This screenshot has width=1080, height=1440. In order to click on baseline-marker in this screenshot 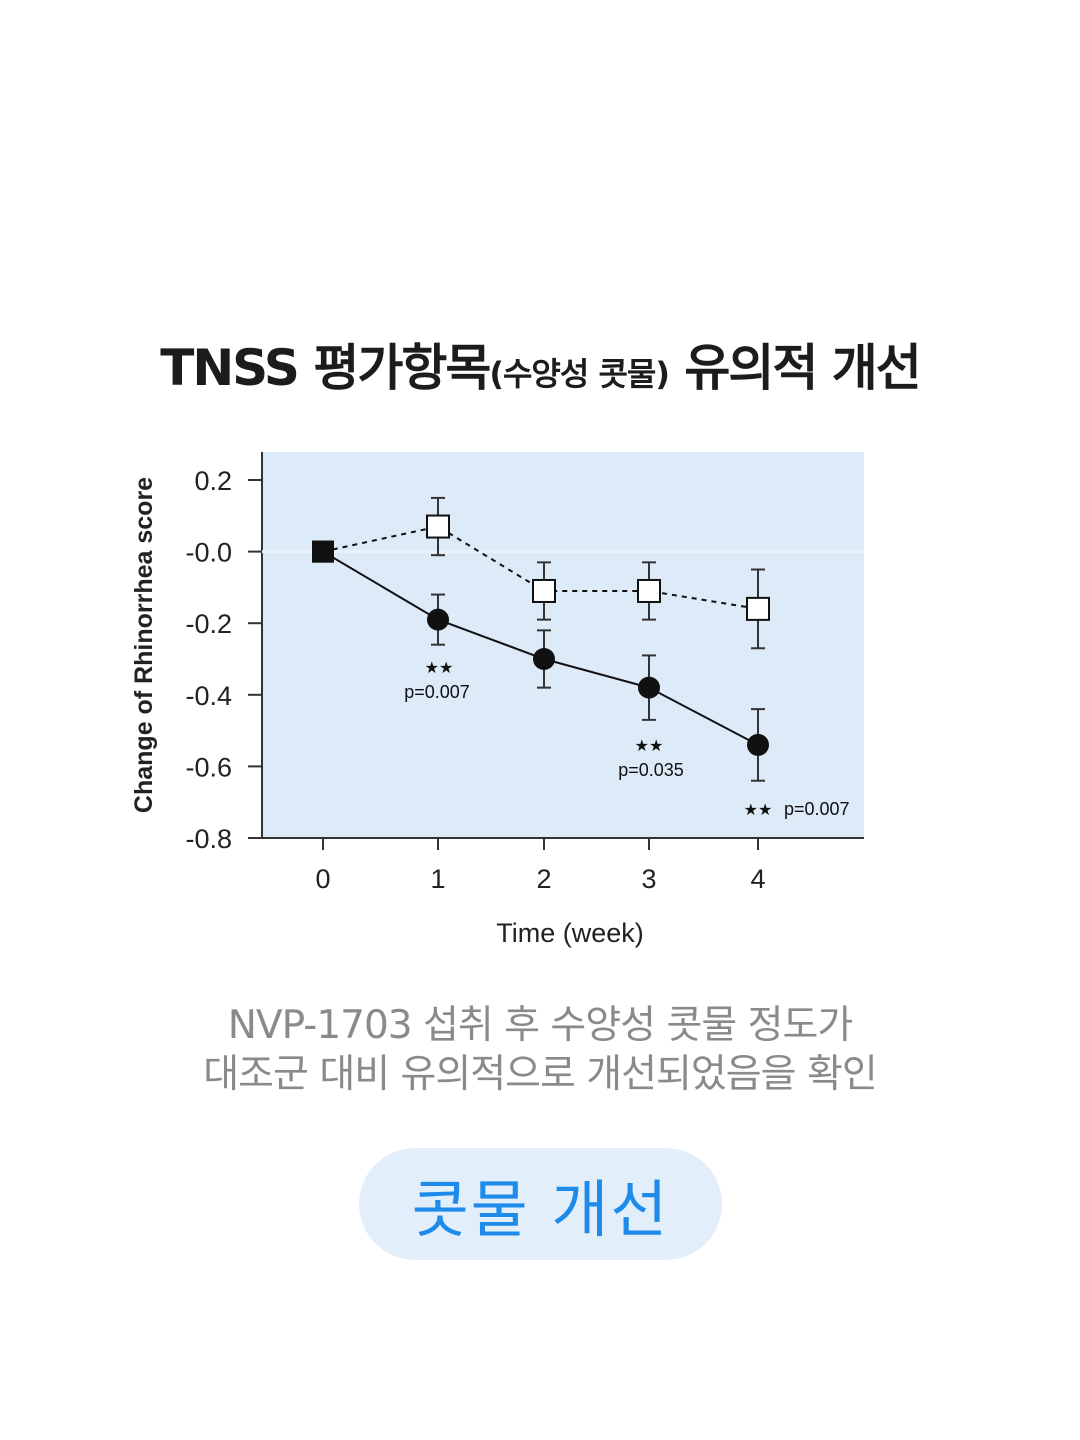, I will do `click(323, 551)`.